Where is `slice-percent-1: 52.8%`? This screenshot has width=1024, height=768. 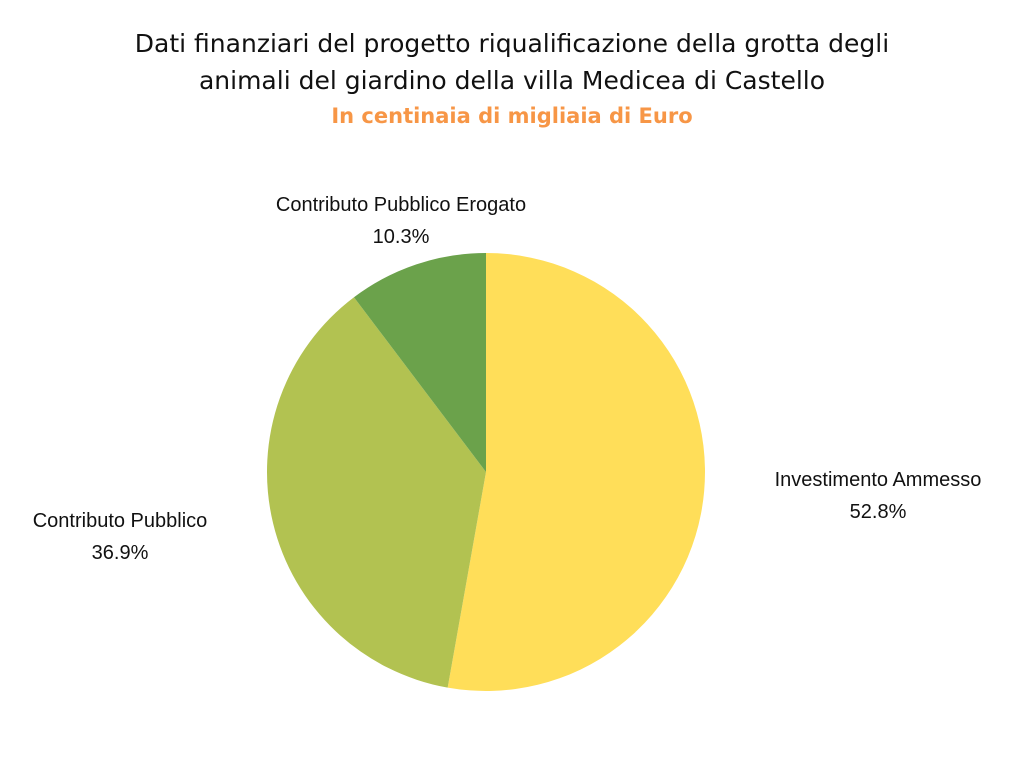
slice-percent-1: 52.8% is located at coordinates (878, 512).